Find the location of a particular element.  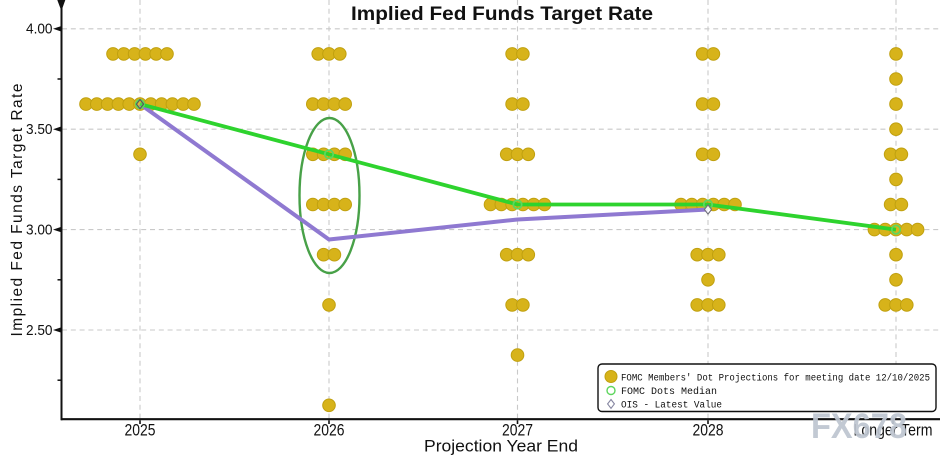

svg-text: 4.00 is located at coordinates (39, 29).